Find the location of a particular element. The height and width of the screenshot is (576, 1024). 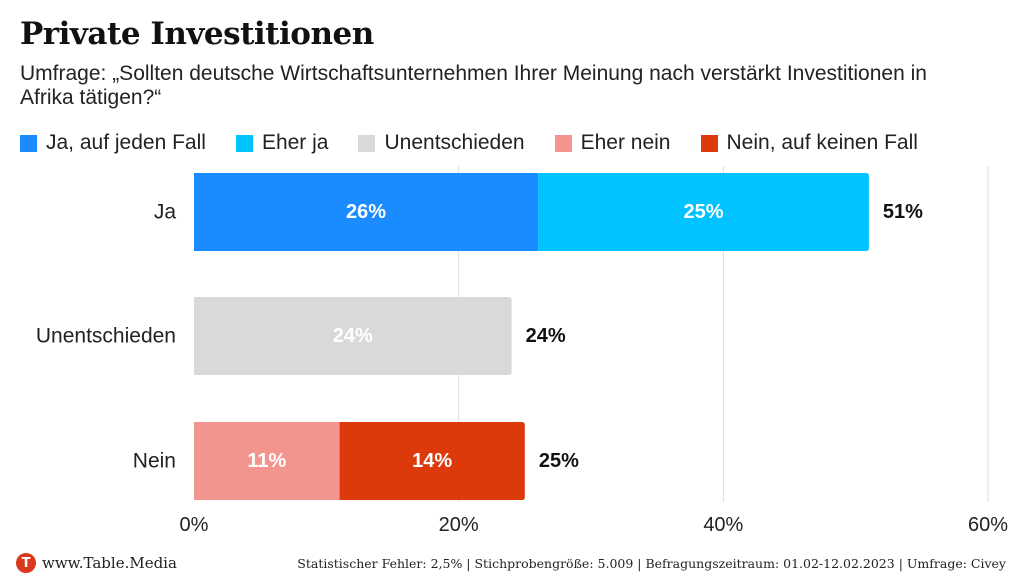

total-label: 25% is located at coordinates (559, 461).